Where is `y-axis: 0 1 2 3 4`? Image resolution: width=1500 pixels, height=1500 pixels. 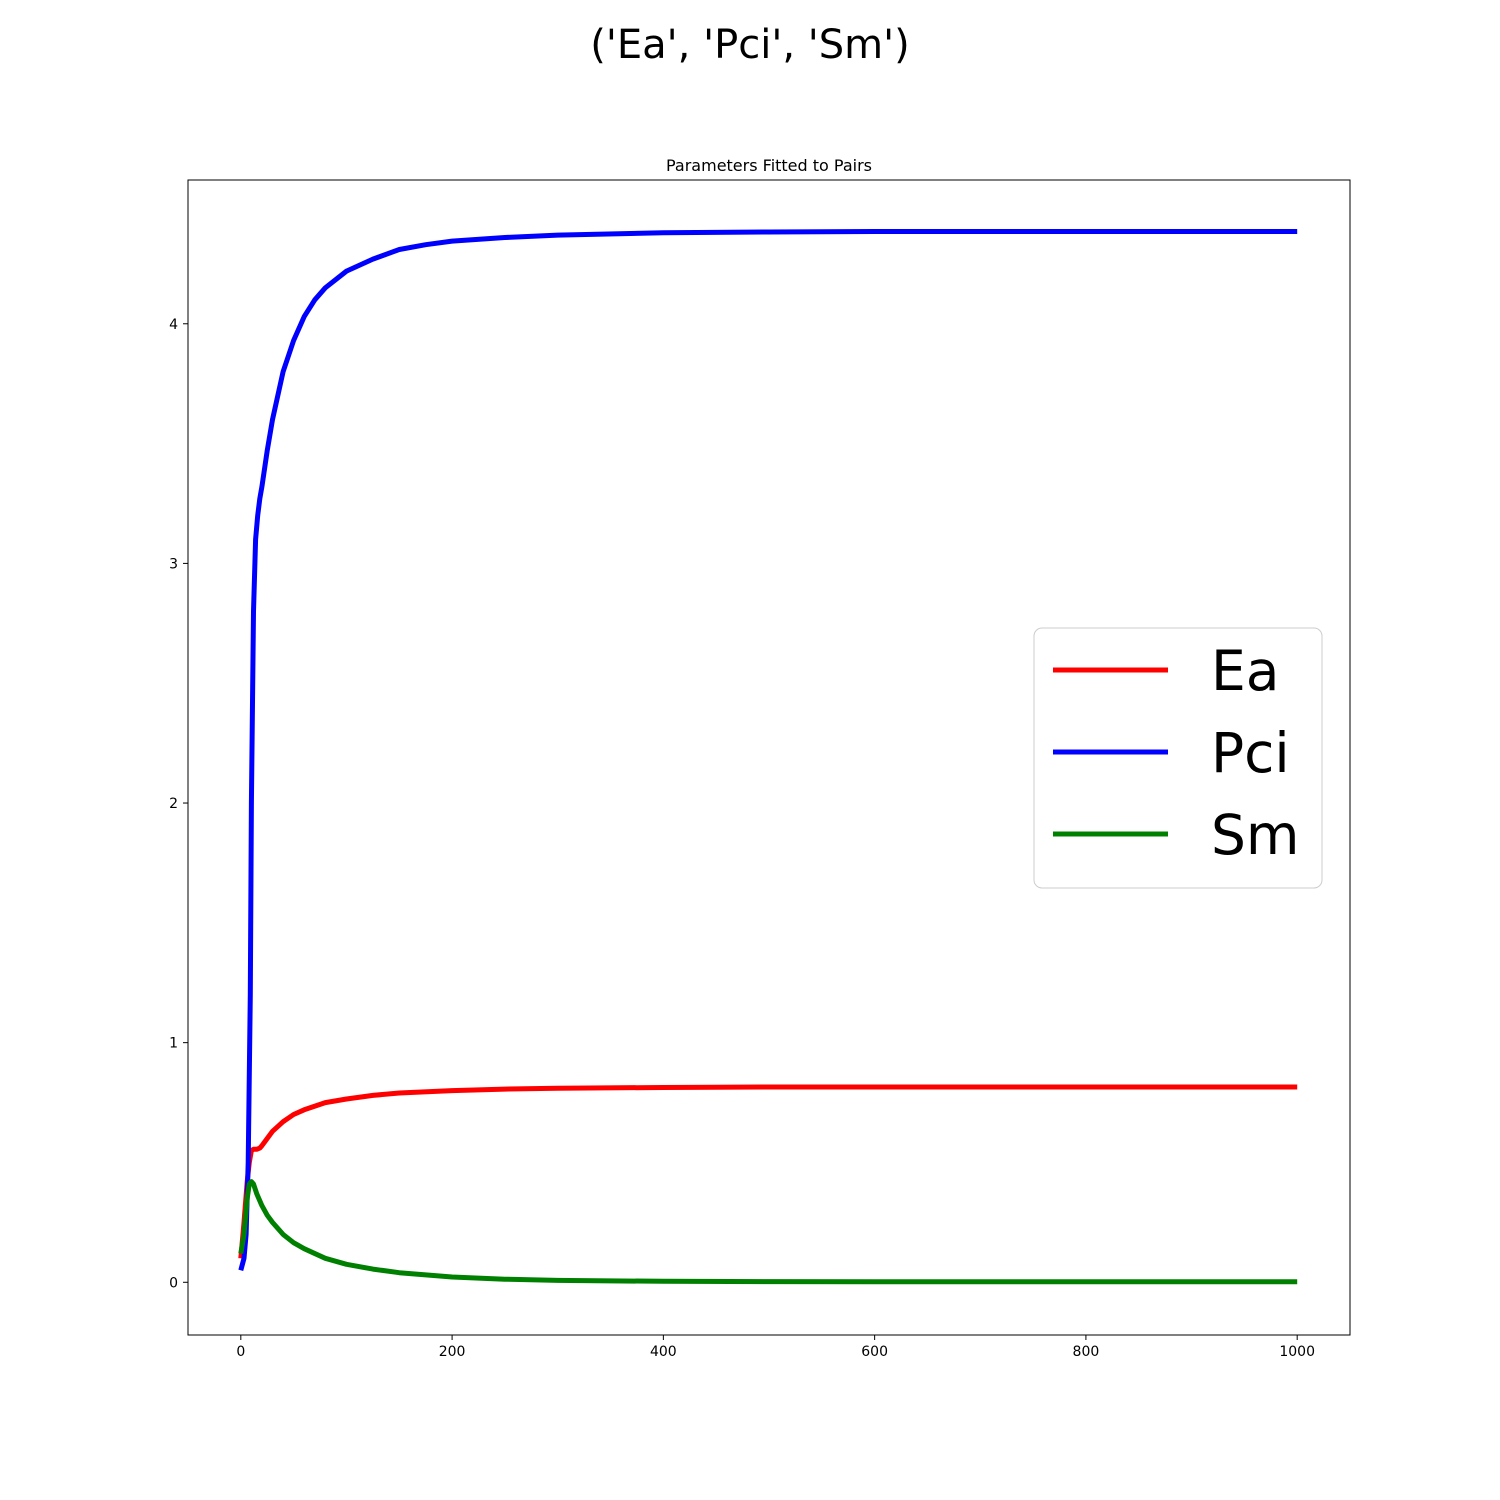 y-axis: 0 1 2 3 4 is located at coordinates (178, 804).